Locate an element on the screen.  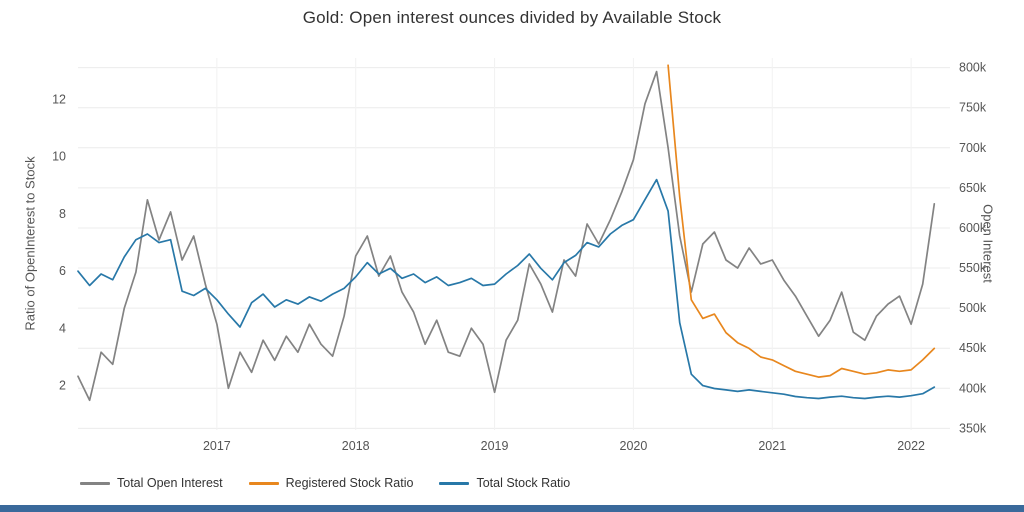
right-tick-label: 650k is located at coordinates (973, 188).